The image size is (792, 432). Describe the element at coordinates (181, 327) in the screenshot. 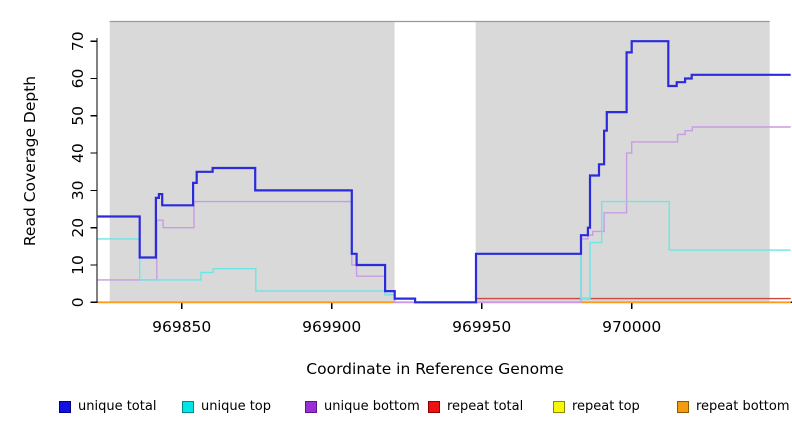

I see `x-tick-label: 969850` at that location.